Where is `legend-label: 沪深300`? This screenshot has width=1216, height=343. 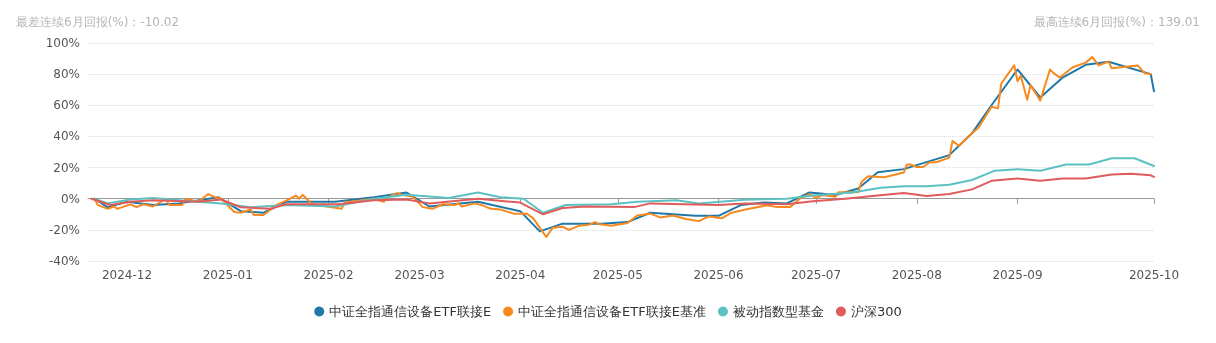 legend-label: 沪深300 is located at coordinates (876, 311).